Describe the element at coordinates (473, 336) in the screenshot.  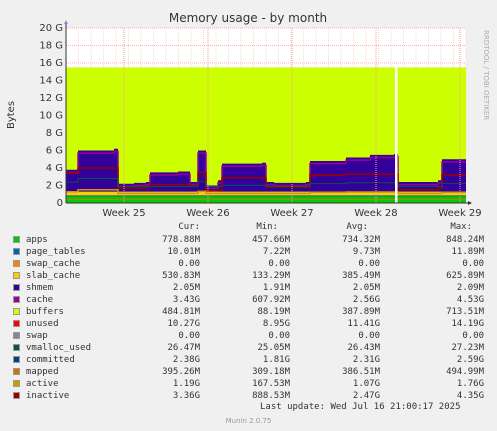
I see `legend-value-max: 0.00` at that location.